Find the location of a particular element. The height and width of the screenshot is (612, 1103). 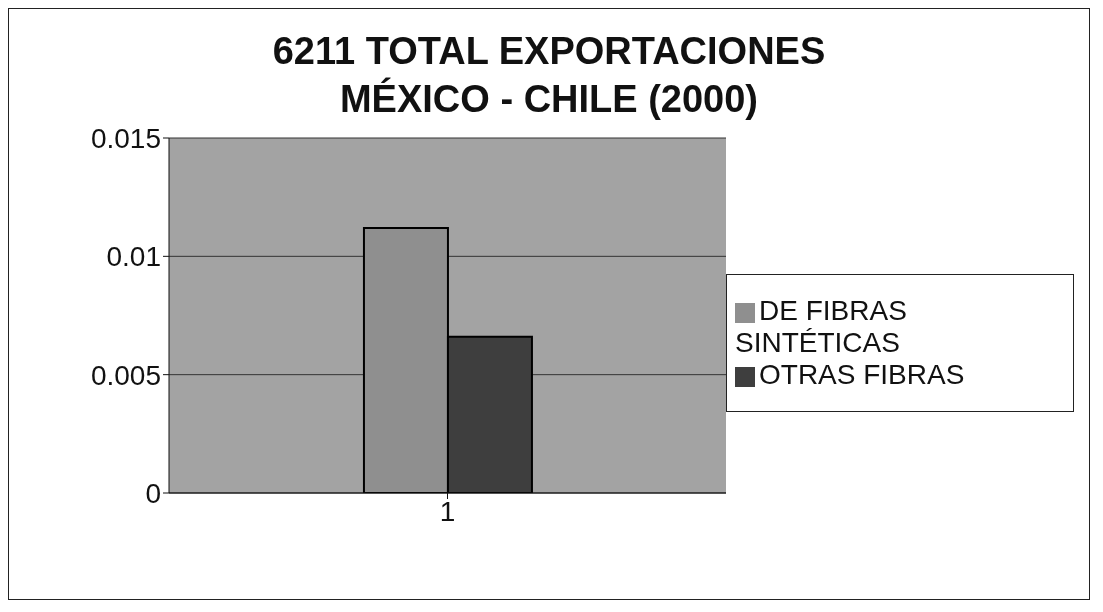

chart-title: 6211 TOTAL EXPORTACIONES MÉXICO - CHILE (2000) is located at coordinates (549, 75).